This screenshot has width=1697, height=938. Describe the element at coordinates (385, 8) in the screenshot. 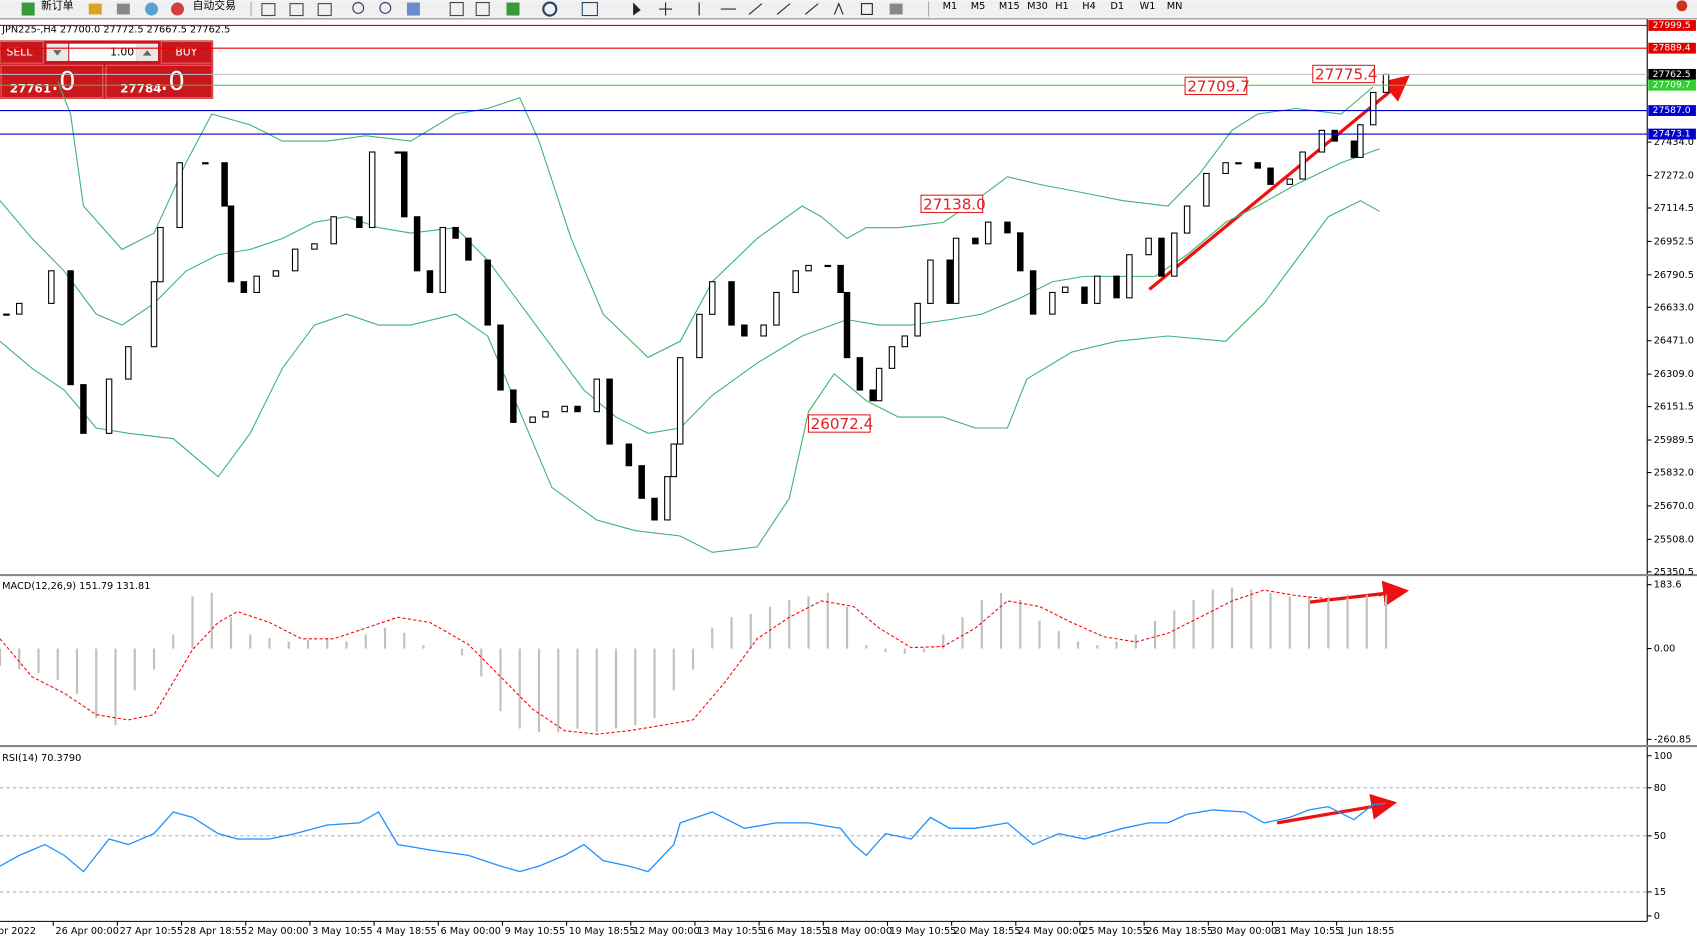

I see `icon-zoom-out` at that location.